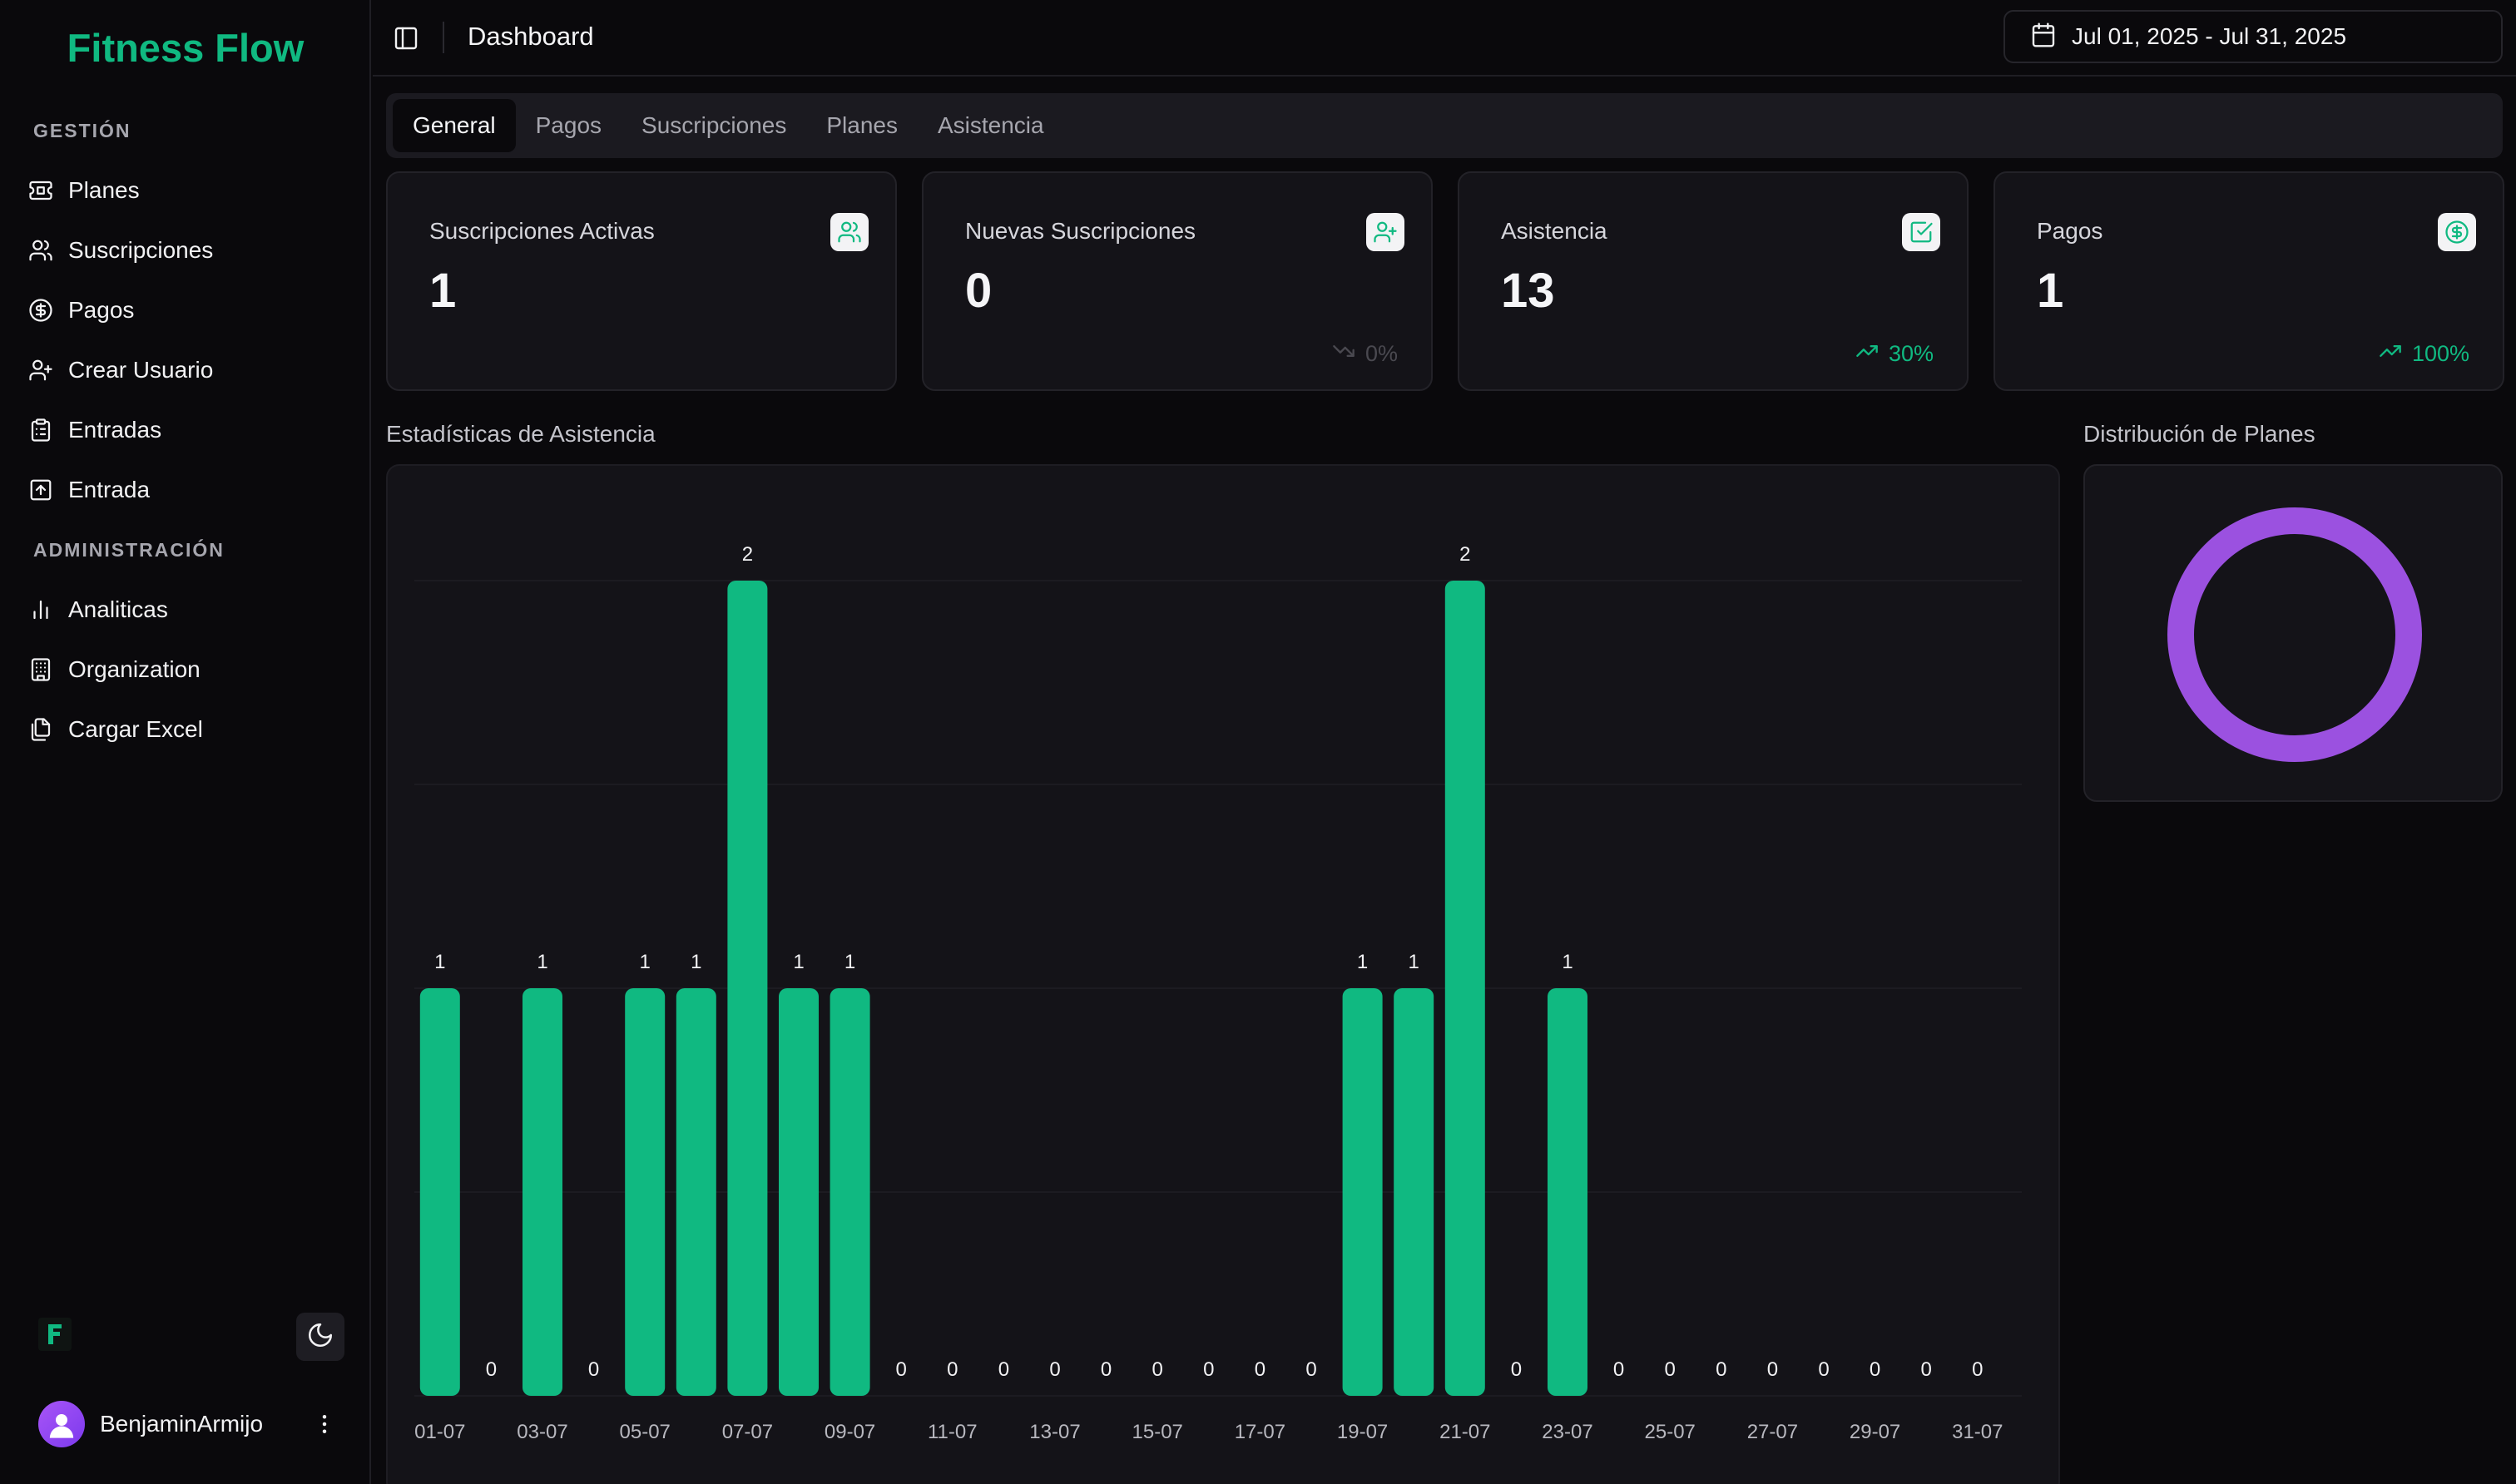  I want to click on kpi-trend-value: 100%, so click(2440, 353).